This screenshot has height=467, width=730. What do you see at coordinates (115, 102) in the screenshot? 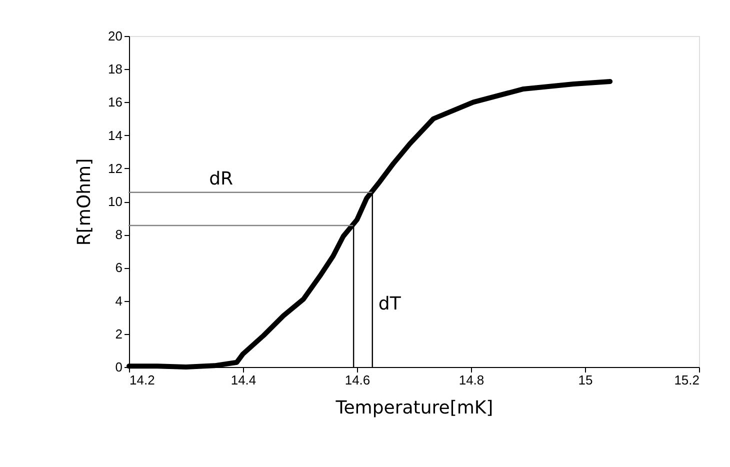
I see `y-tick-label: 16` at bounding box center [115, 102].